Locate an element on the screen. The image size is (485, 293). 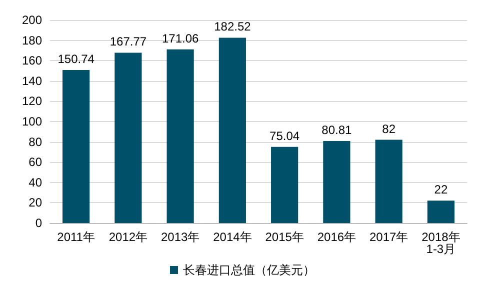
y-tick-label: 100 is located at coordinates (32, 121).